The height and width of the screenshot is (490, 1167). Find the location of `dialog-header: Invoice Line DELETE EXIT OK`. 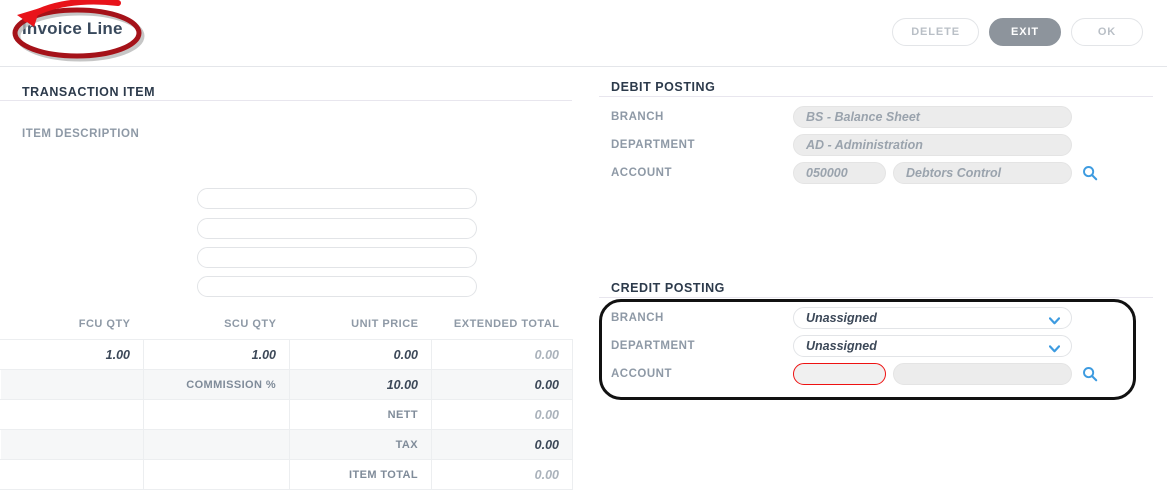

dialog-header: Invoice Line DELETE EXIT OK is located at coordinates (583, 33).